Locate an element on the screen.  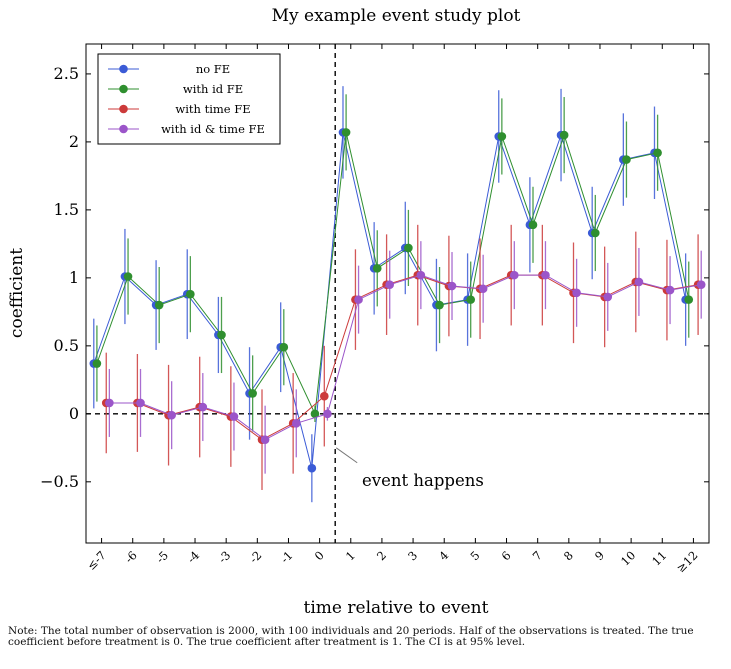
legend-label: with id FE is located at coordinates (213, 89).